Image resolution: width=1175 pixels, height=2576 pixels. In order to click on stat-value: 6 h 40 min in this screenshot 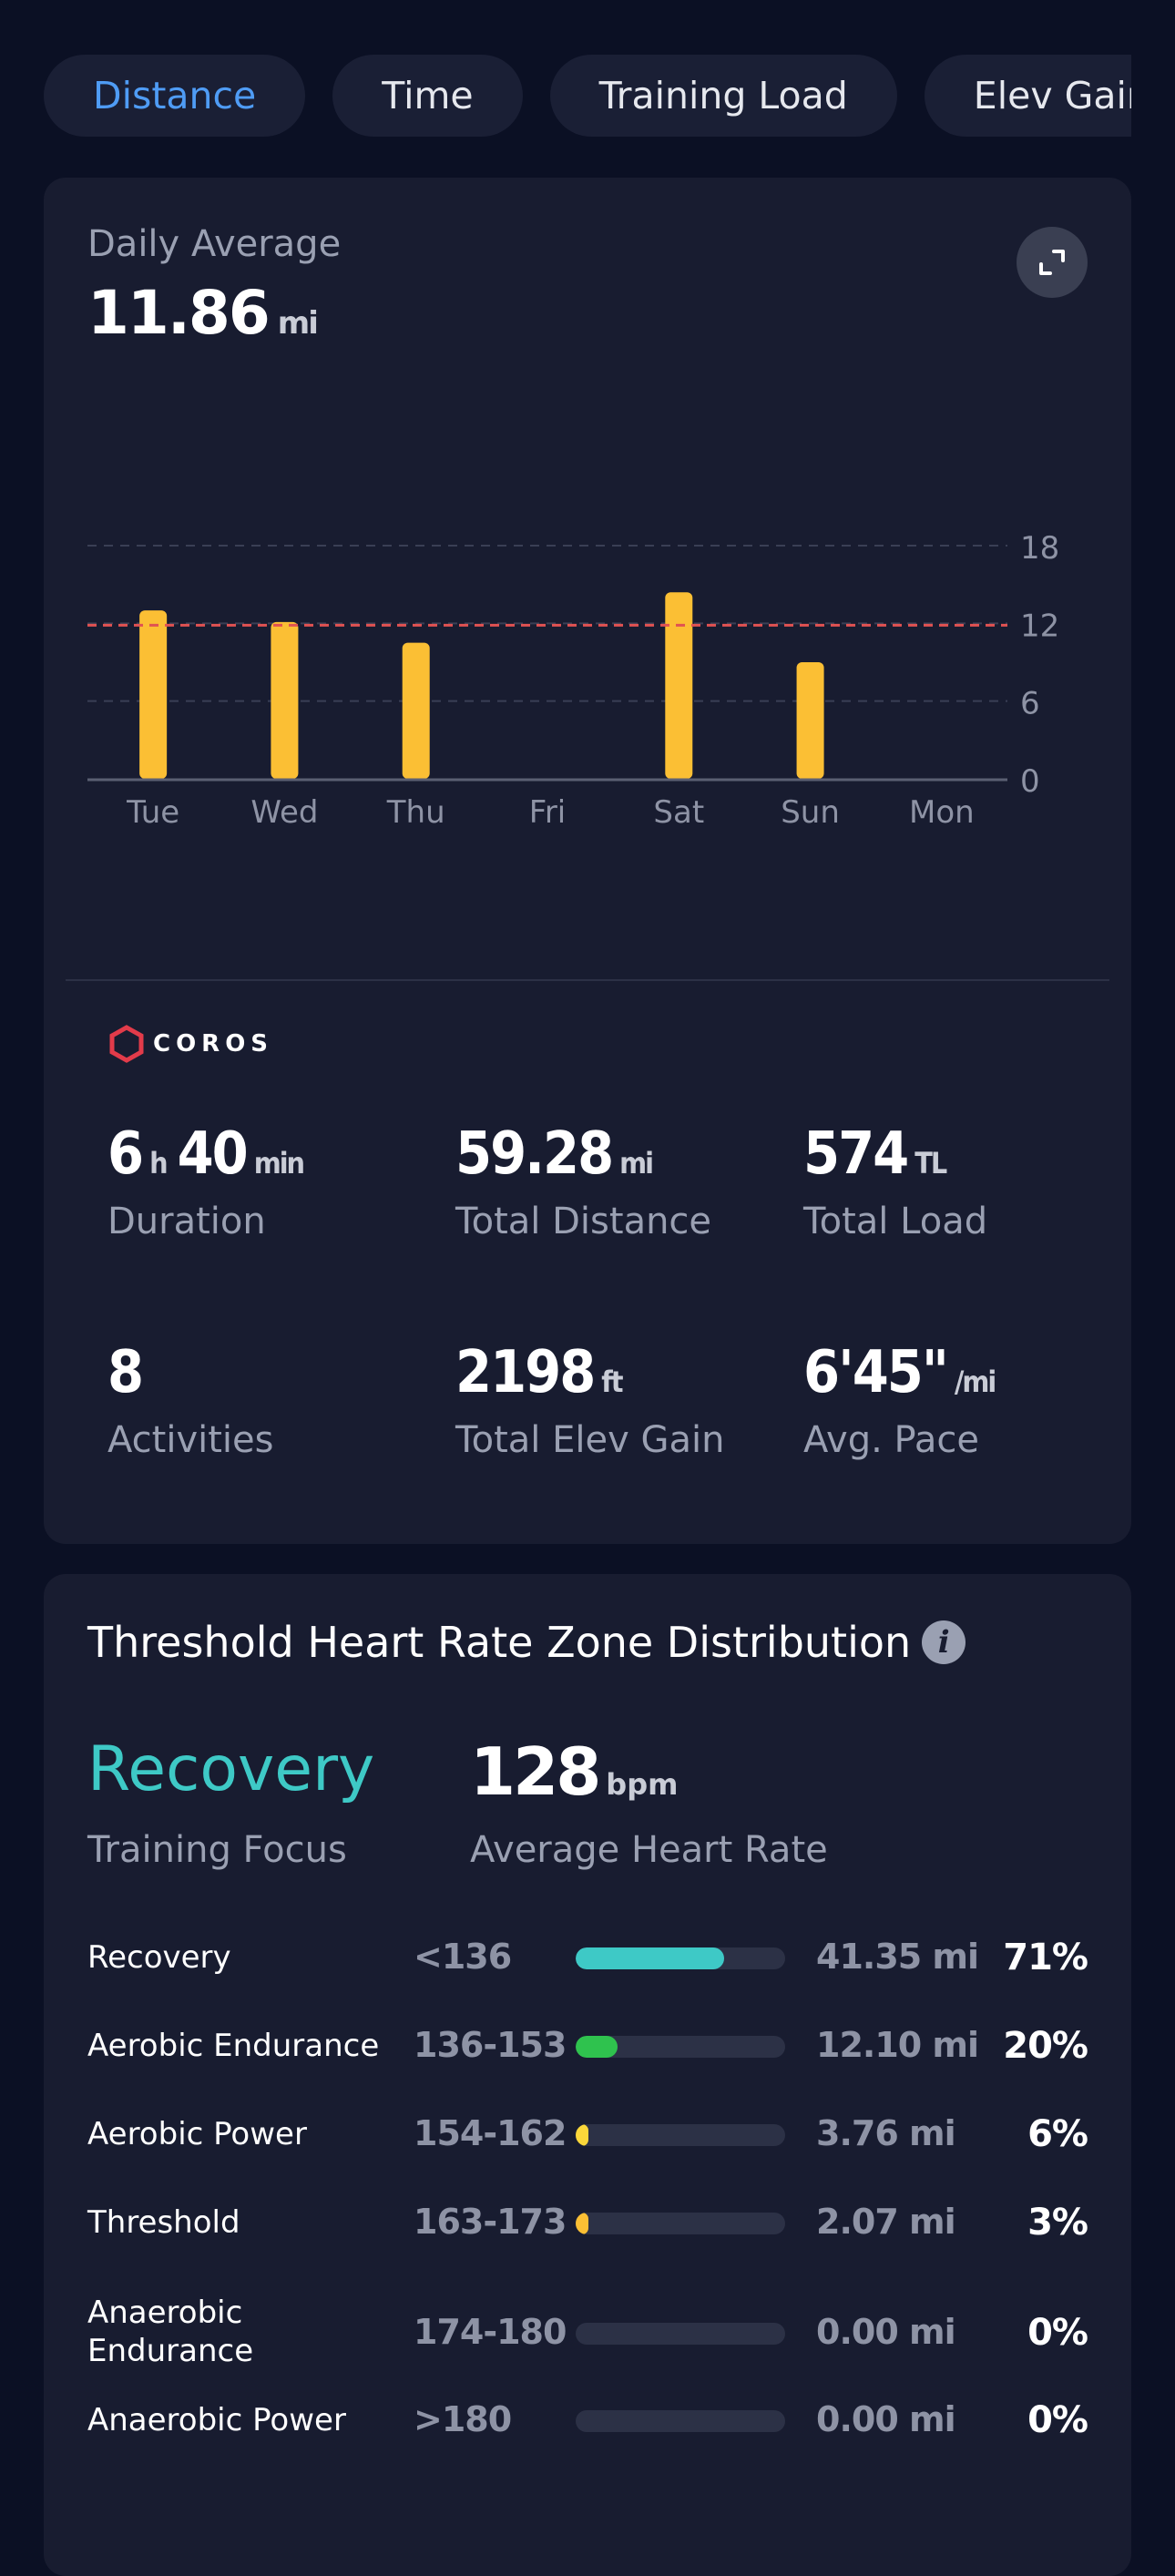, I will do `click(280, 1154)`.